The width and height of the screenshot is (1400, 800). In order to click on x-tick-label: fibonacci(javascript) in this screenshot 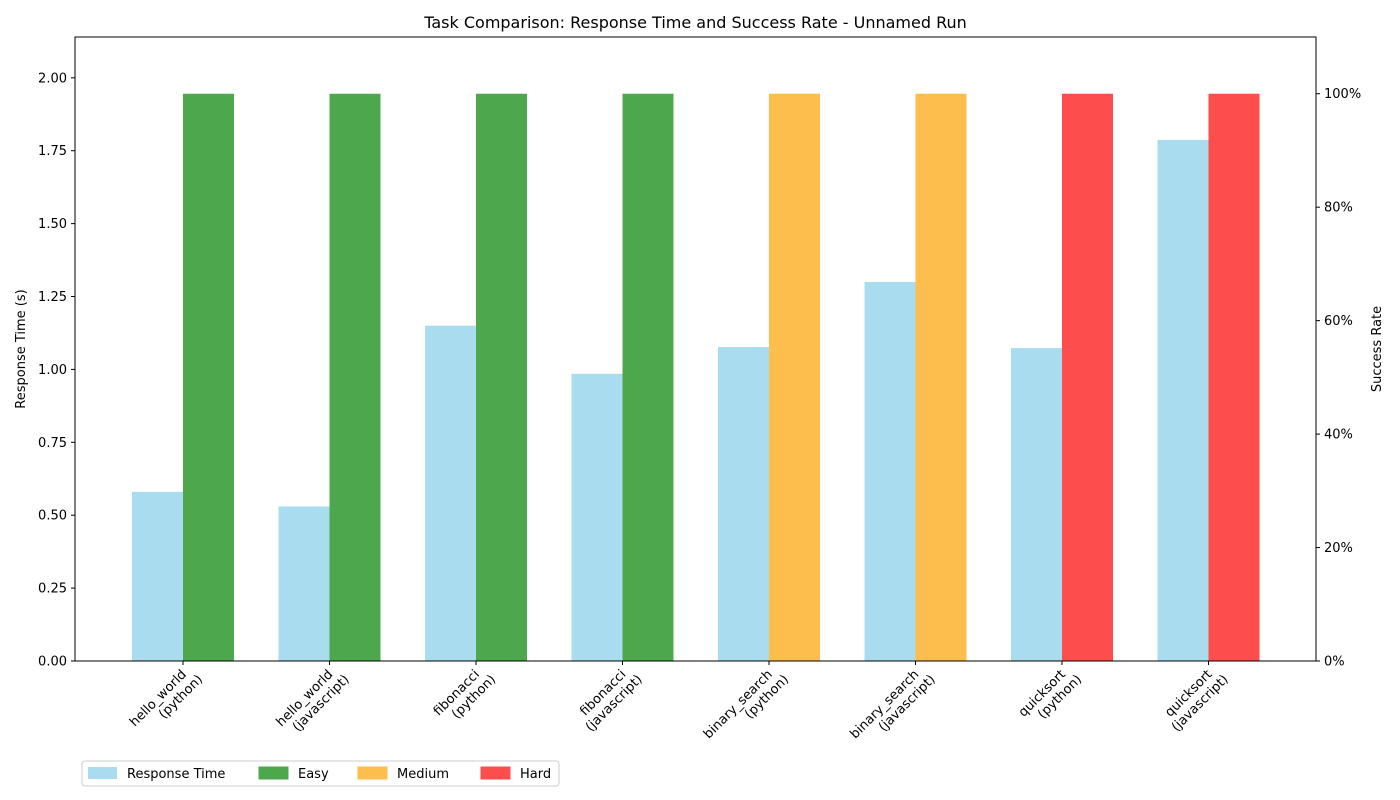, I will do `click(608, 698)`.